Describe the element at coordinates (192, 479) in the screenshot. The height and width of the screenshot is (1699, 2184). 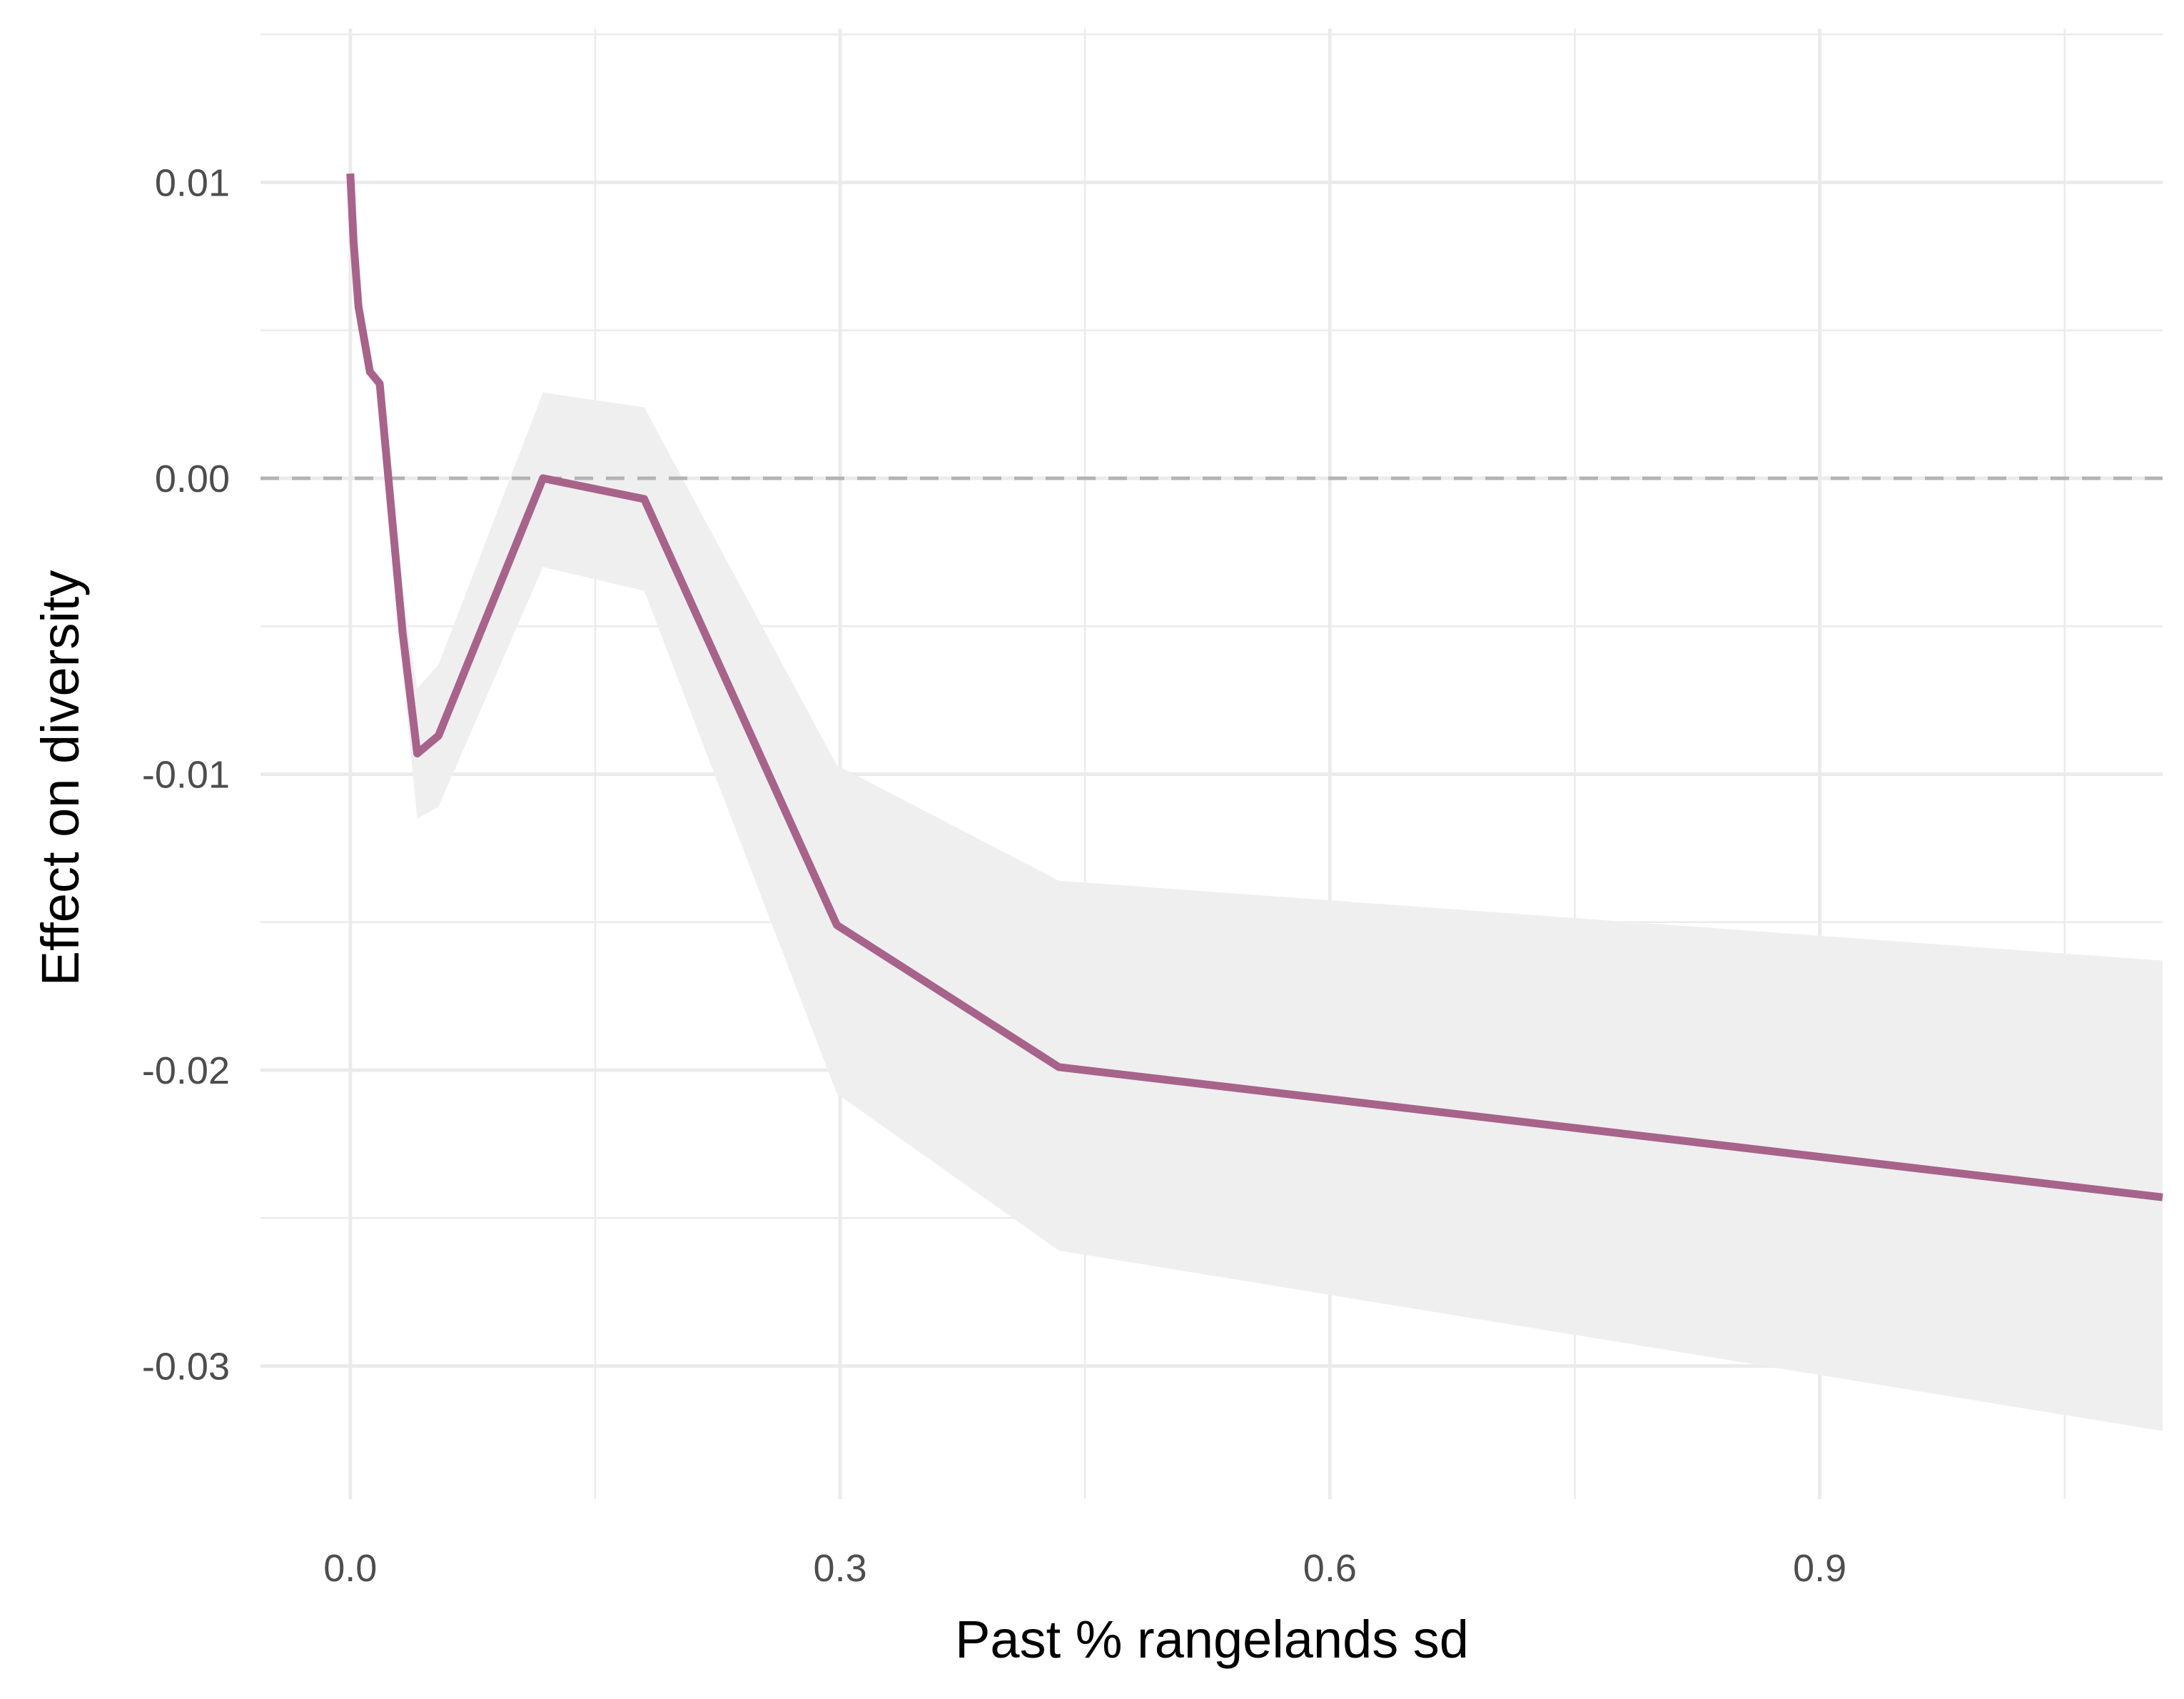
I see `y-tick-label: 0.00` at that location.